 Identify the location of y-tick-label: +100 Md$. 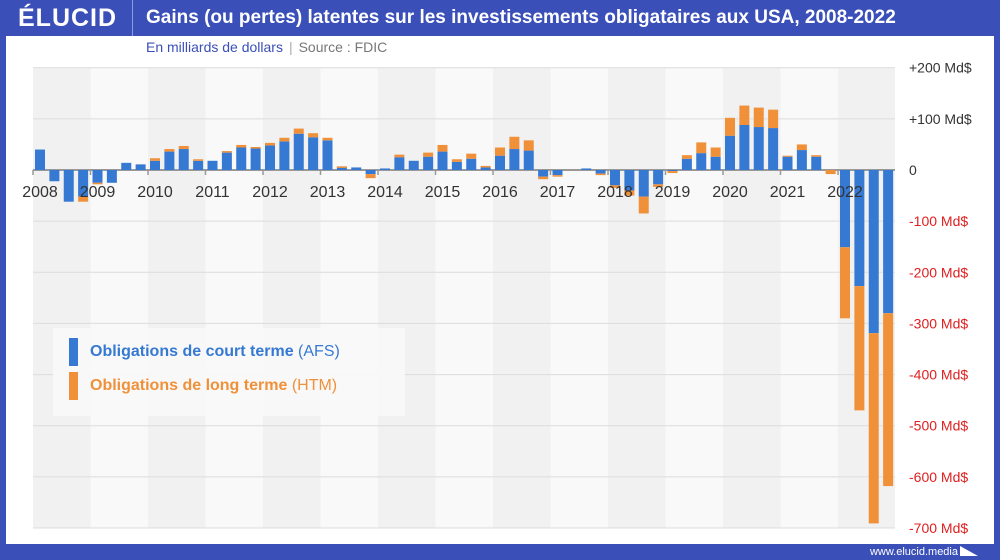
(940, 119).